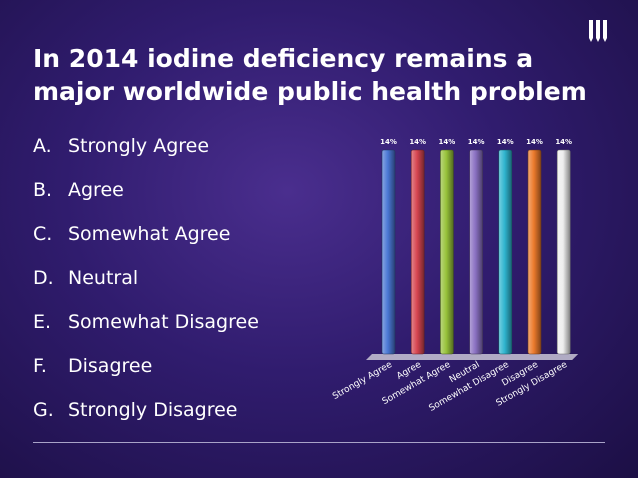  Describe the element at coordinates (388, 142) in the screenshot. I see `data-label-0: 14%` at that location.